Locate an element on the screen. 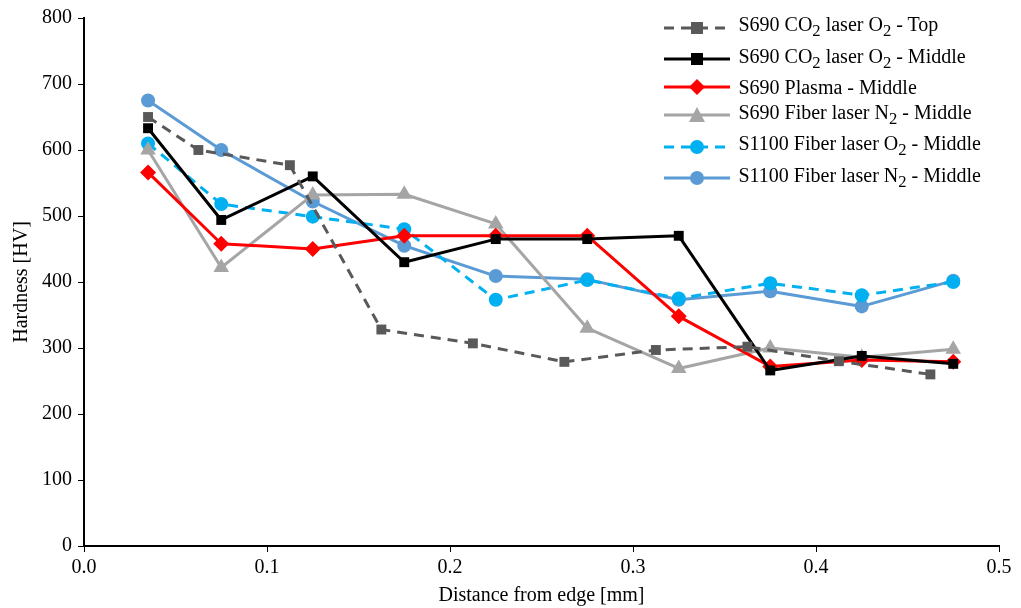 The height and width of the screenshot is (608, 1021). x-tick-label: 0.0 is located at coordinates (84, 566).